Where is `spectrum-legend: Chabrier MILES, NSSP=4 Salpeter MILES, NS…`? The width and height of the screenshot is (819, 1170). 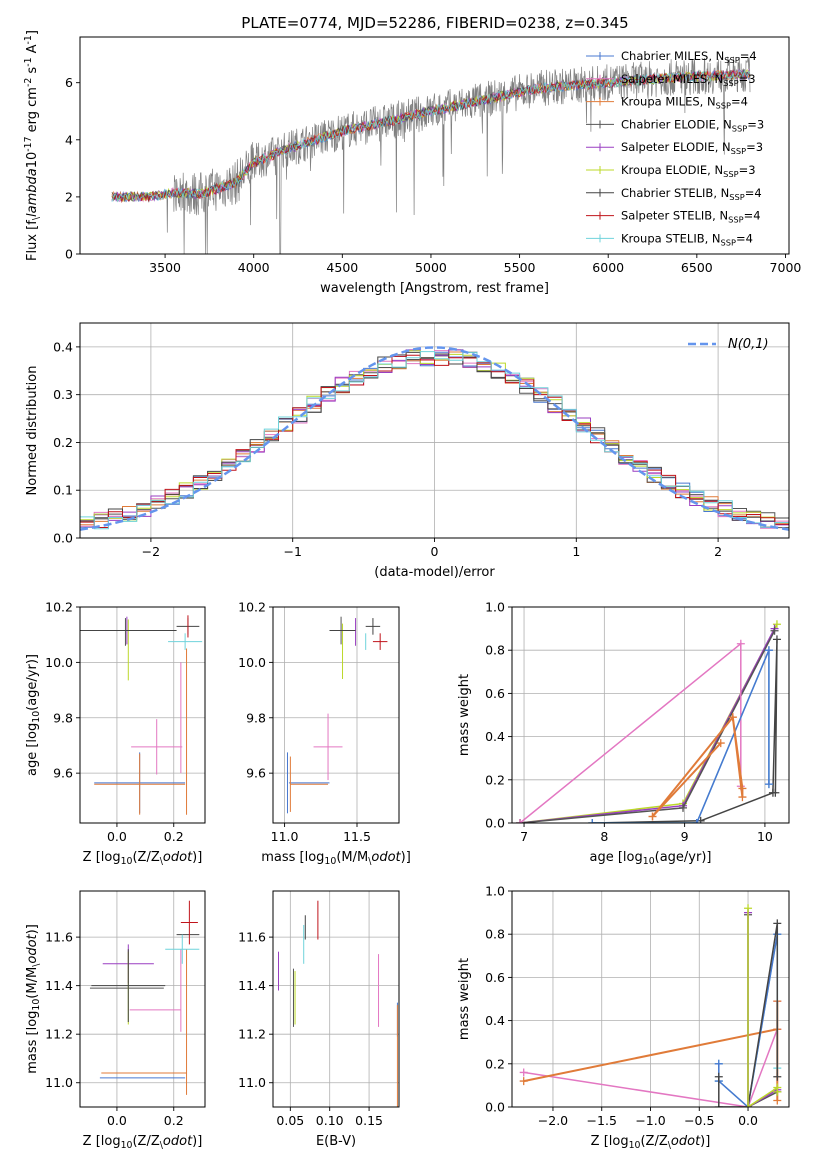
spectrum-legend: Chabrier MILES, NSSP=4 Salpeter MILES, NS… is located at coordinates (675, 148).